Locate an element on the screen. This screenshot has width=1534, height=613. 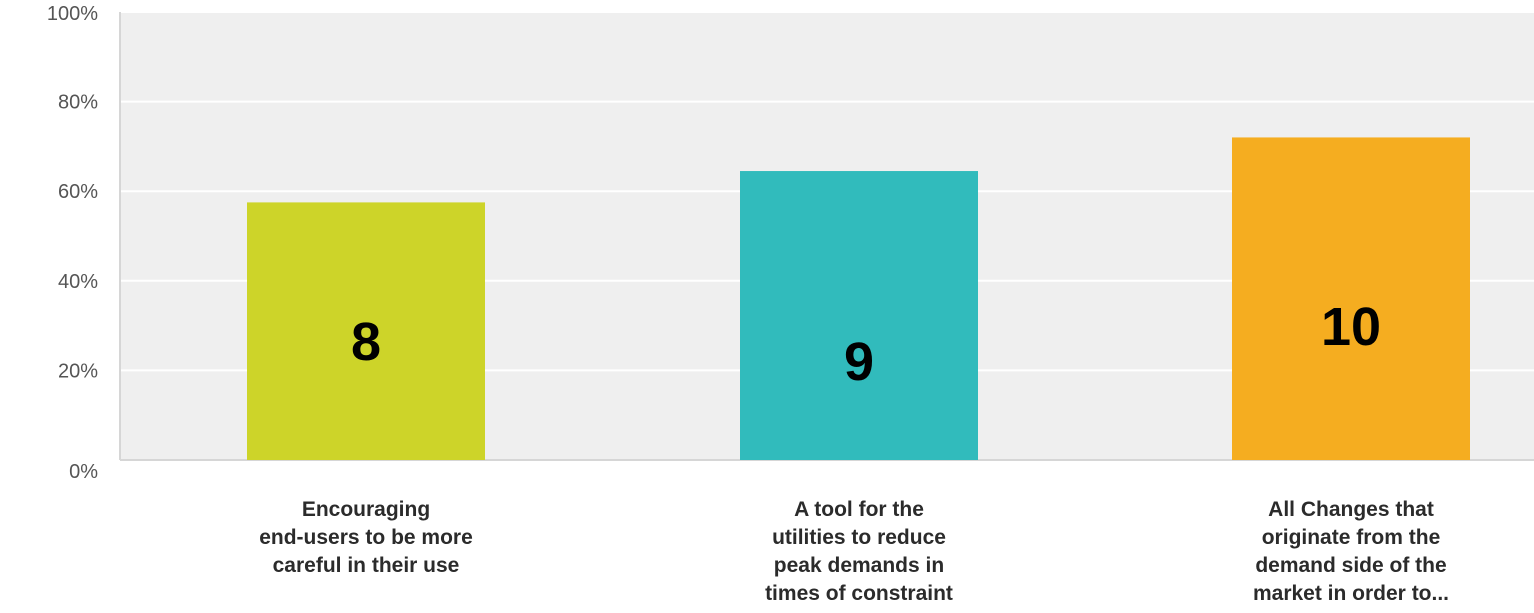
x-tick-label: demand side of the is located at coordinates (1350, 565).